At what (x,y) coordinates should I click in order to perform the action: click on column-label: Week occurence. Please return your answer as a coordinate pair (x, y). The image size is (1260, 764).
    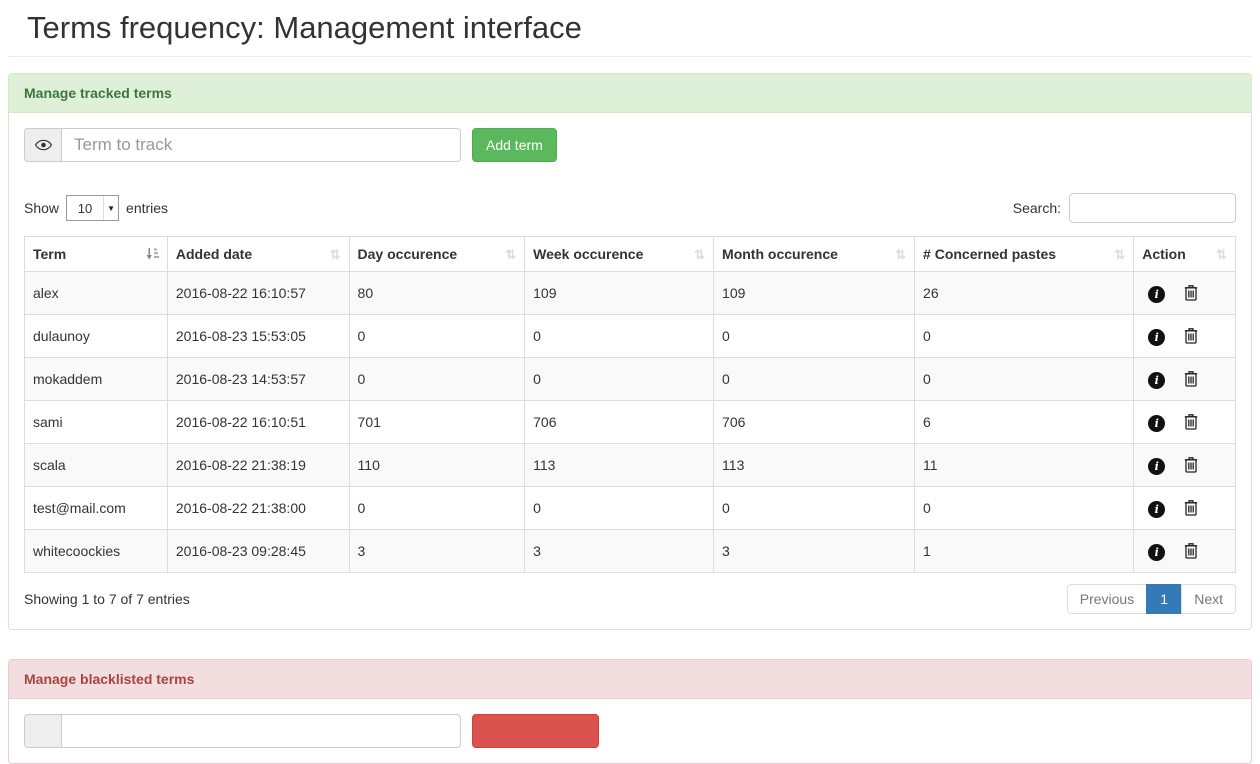
    Looking at the image, I should click on (588, 254).